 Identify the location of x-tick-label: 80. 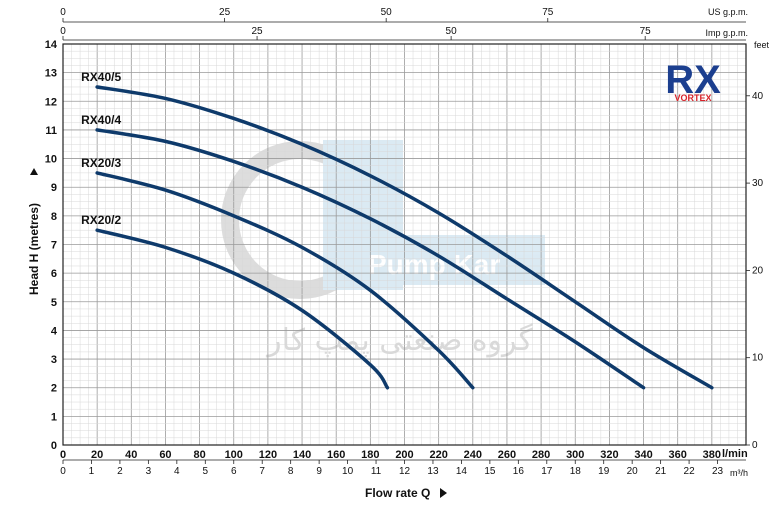
(199, 455).